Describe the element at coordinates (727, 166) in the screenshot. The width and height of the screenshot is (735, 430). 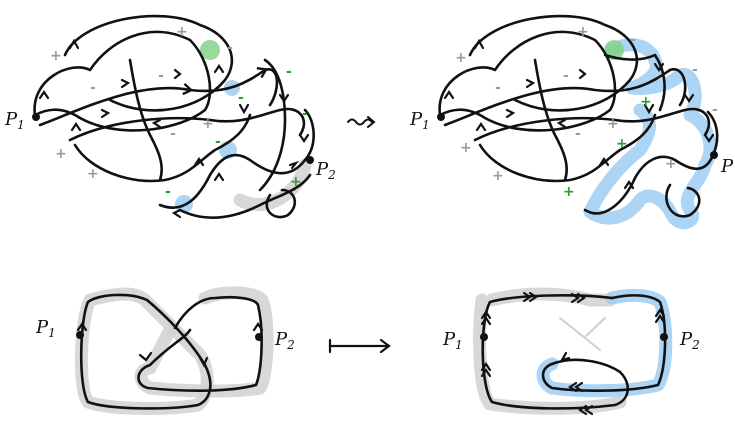
I see `label-p2-cut: P` at that location.